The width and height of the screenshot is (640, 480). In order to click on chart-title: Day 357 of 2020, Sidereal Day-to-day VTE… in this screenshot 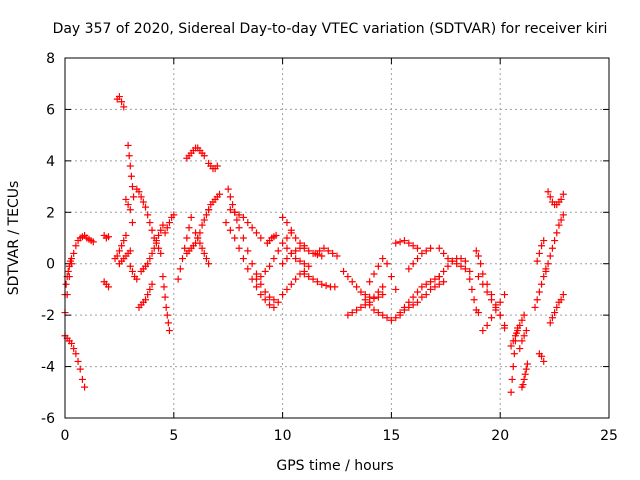, I will do `click(330, 29)`.